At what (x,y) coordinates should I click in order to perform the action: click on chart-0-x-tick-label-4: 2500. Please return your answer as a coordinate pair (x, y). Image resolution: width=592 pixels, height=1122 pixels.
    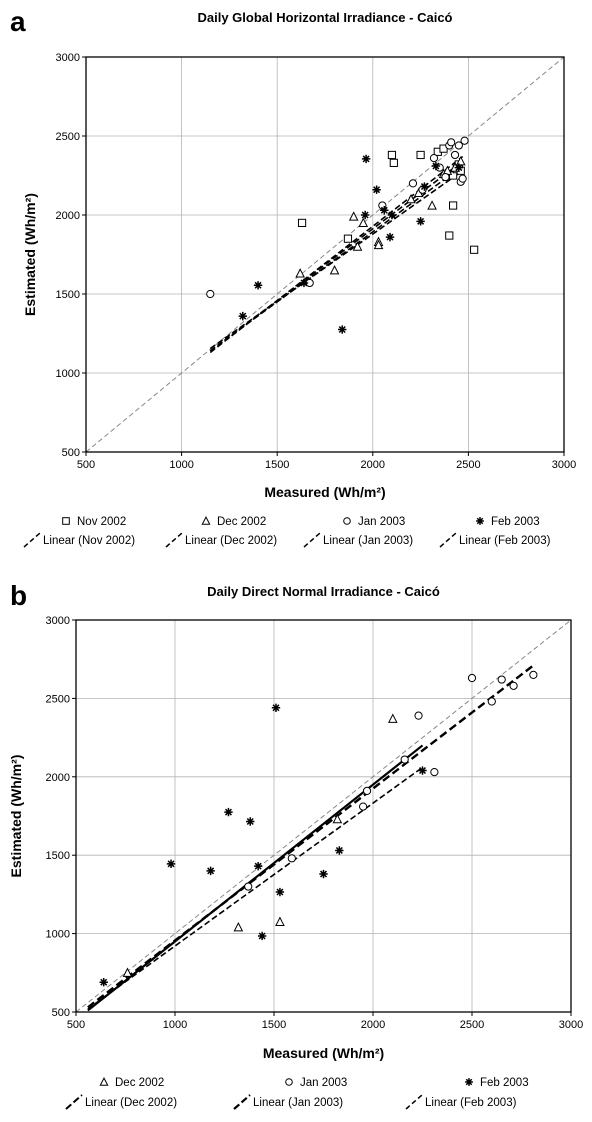
    Looking at the image, I should click on (468, 465).